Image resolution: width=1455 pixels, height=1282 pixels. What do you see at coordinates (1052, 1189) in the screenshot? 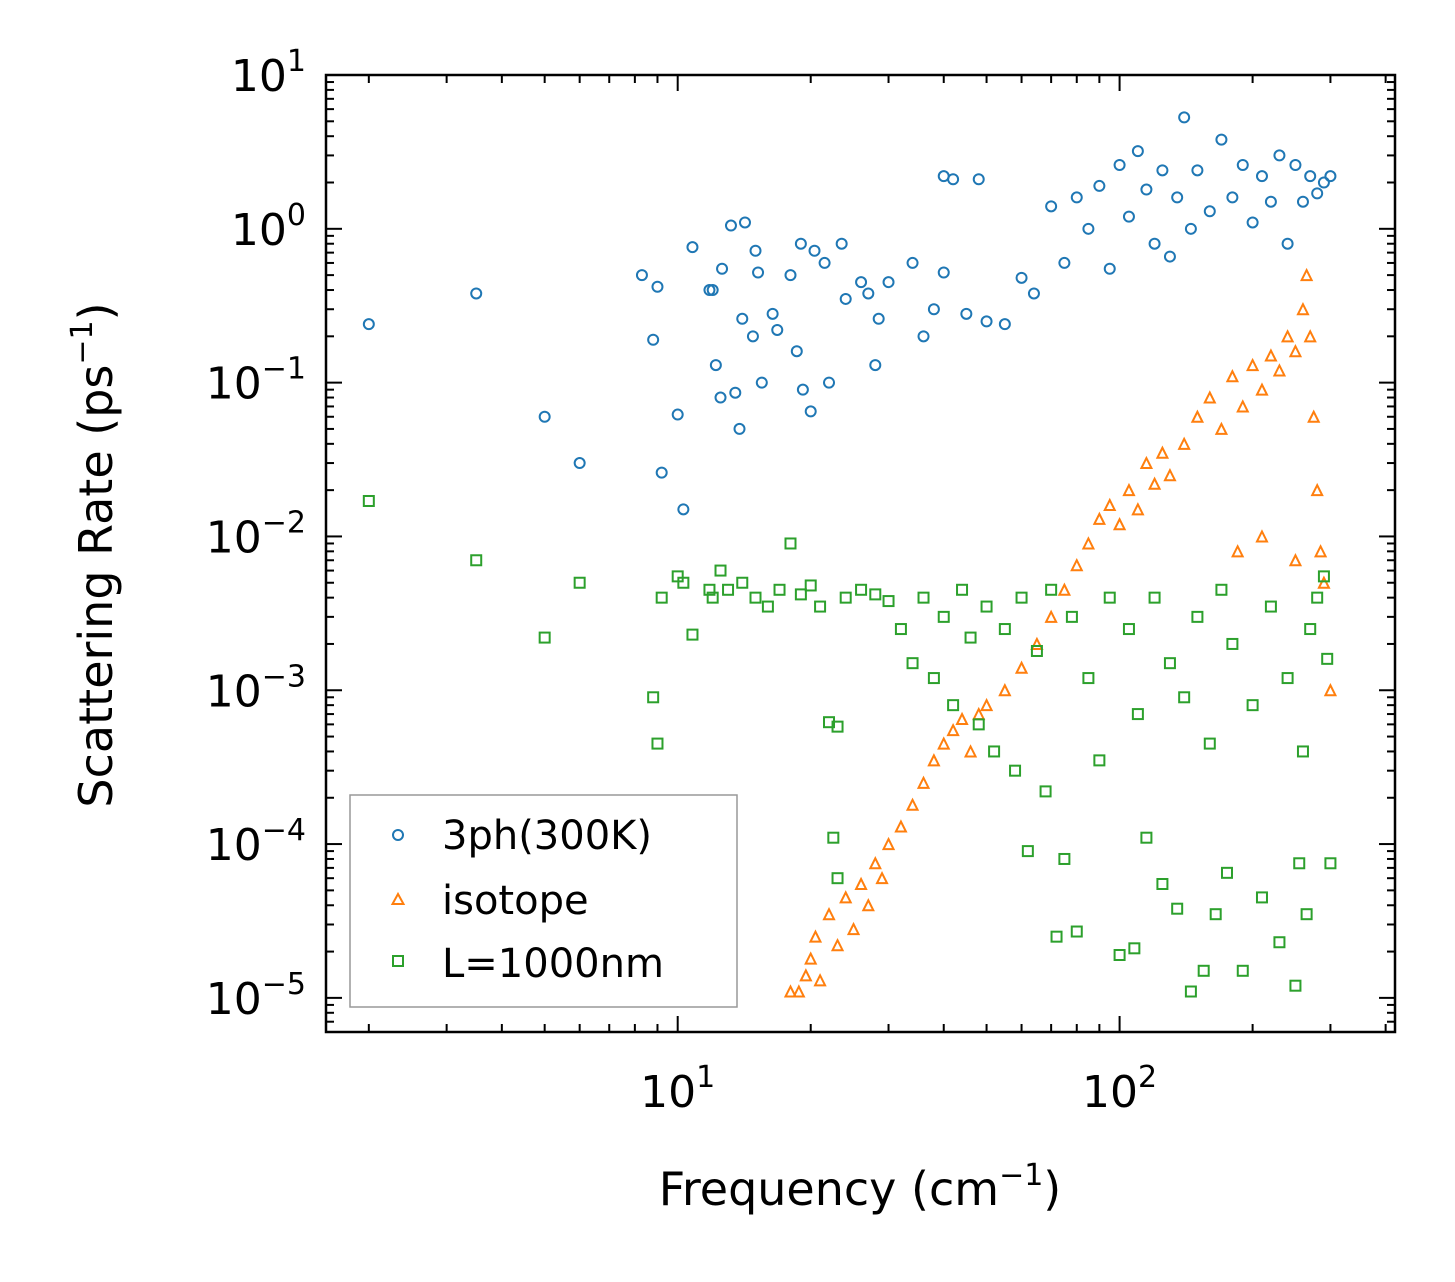
I see `x-axis-title-close: )` at bounding box center [1052, 1189].